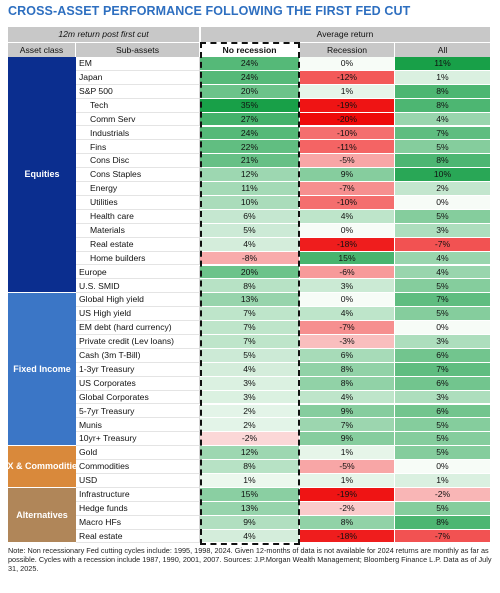 The width and height of the screenshot is (500, 593). I want to click on column-header: Asset class, so click(42, 49).